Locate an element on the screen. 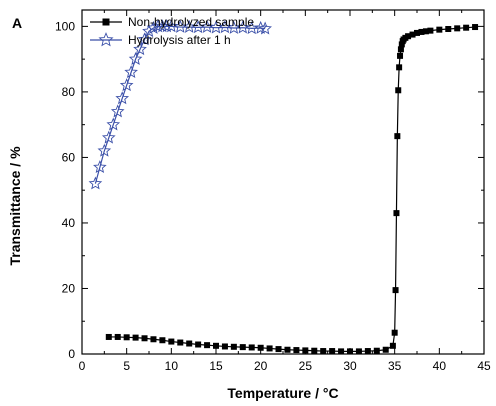 The image size is (496, 406). y-axis-label: Transmittance / % is located at coordinates (15, 206).